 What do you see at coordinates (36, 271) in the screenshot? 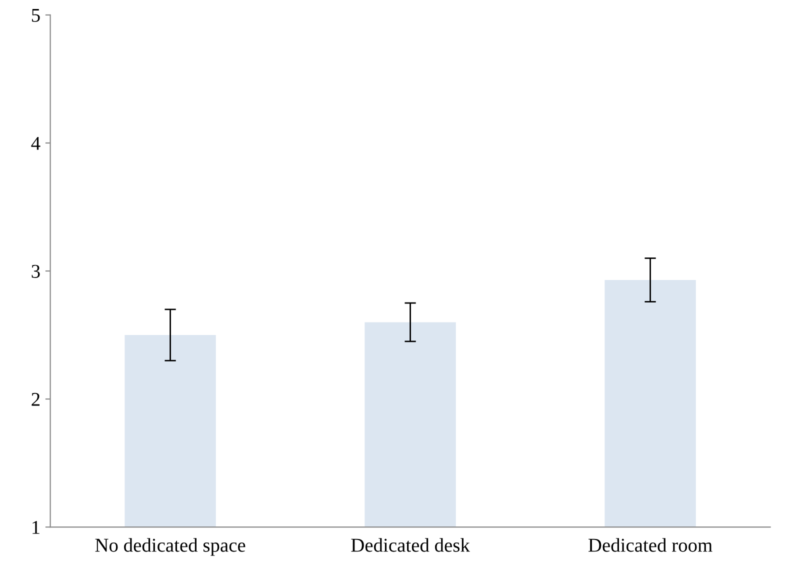
I see `y-tick-label: 3` at bounding box center [36, 271].